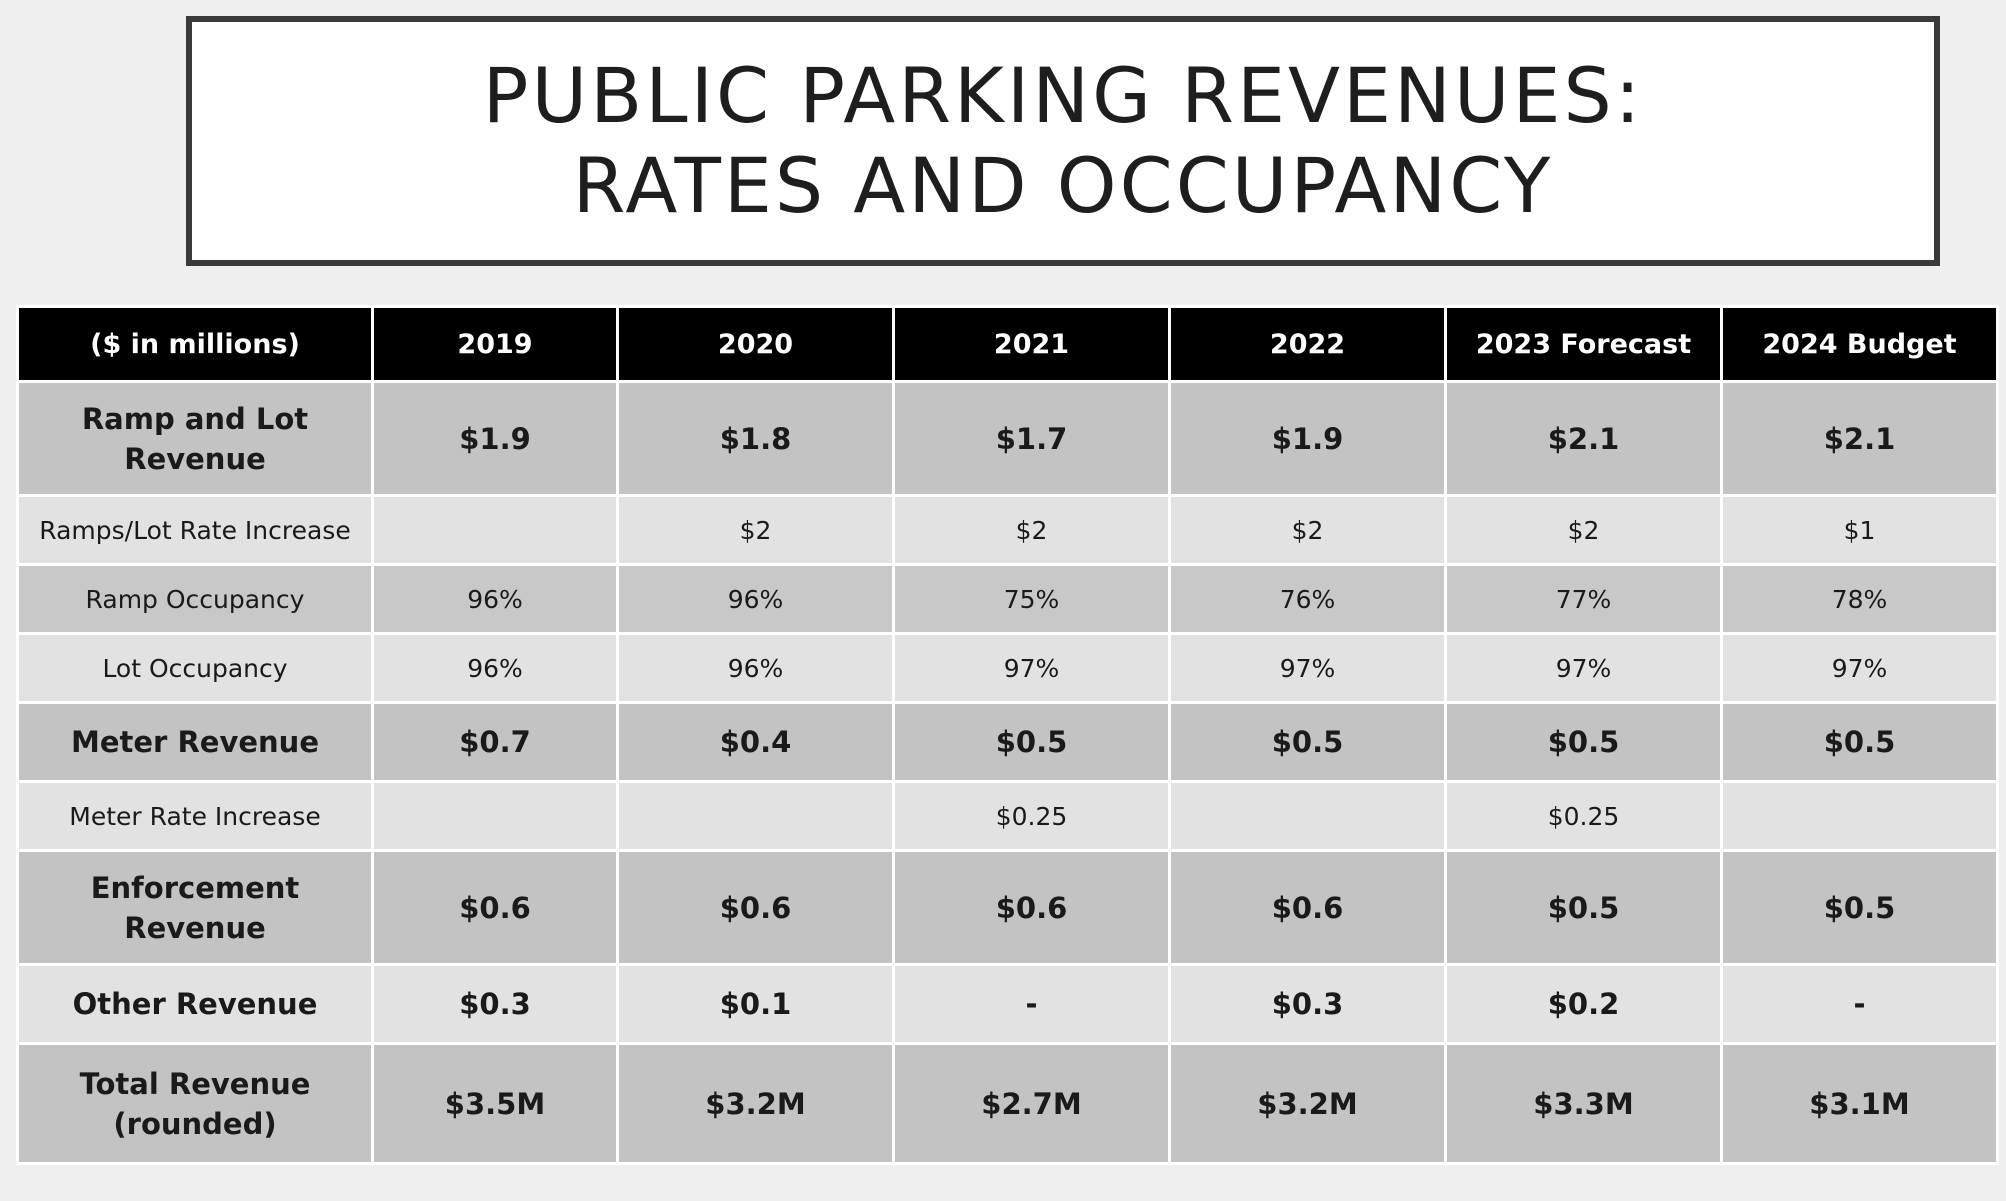  Describe the element at coordinates (755, 742) in the screenshot. I see `table-cell: $0.4` at that location.